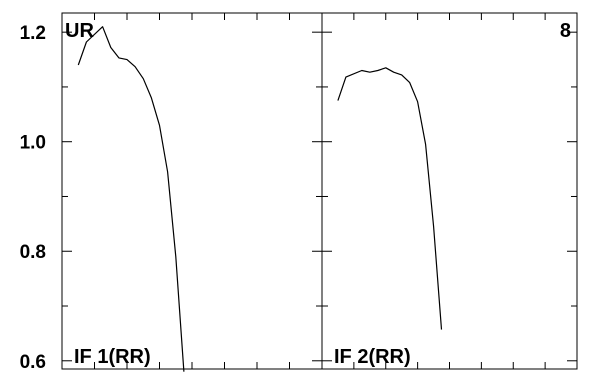 The width and height of the screenshot is (589, 384). I want to click on y-tick-label: 1.0, so click(33, 143).